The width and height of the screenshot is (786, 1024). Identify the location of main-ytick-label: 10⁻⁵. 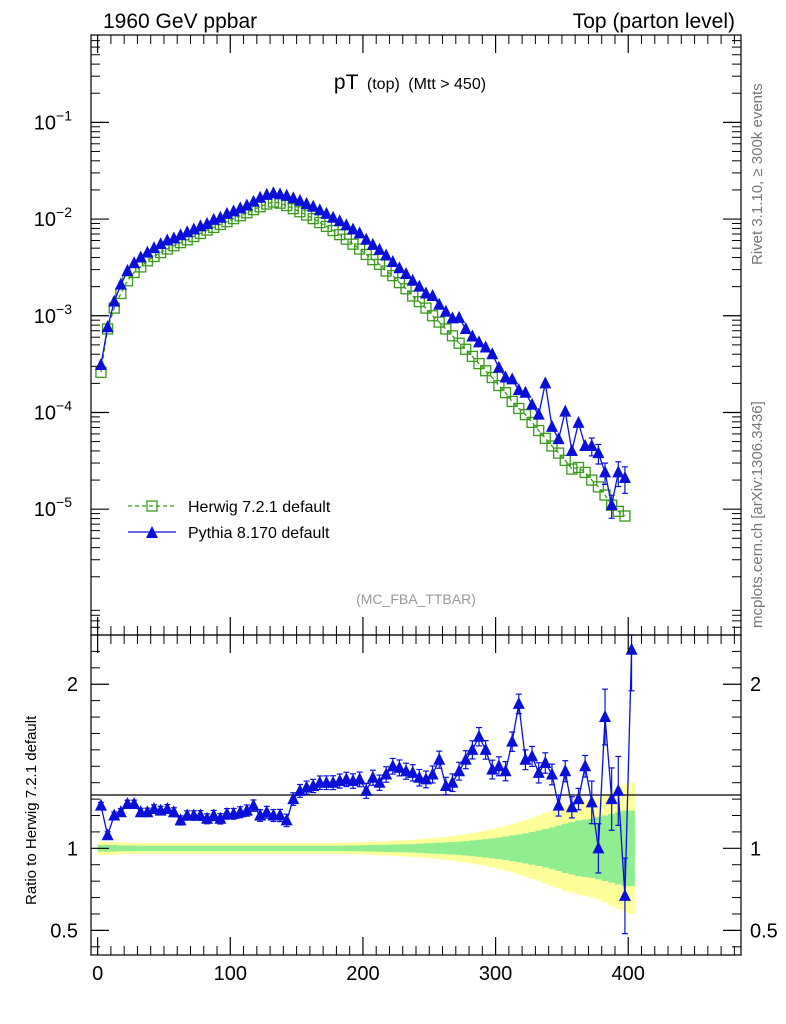
(53, 507).